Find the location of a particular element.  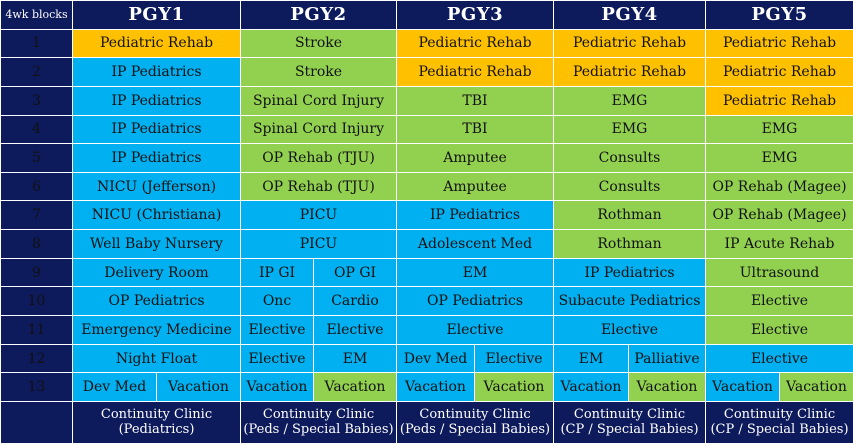

block-number: 2 is located at coordinates (36, 72).